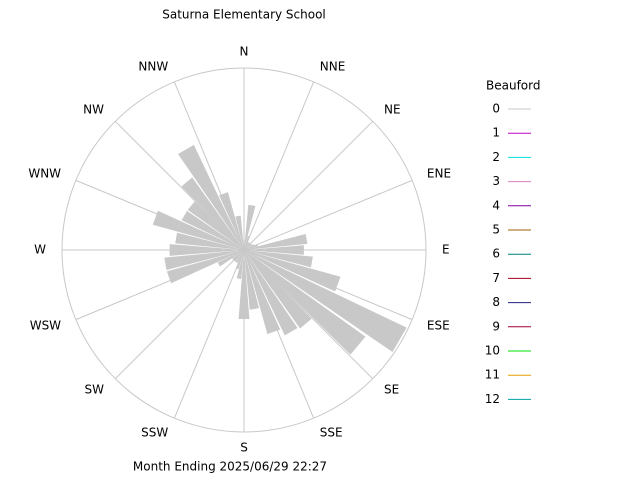 The width and height of the screenshot is (640, 480). Describe the element at coordinates (244, 15) in the screenshot. I see `chart-title: Saturna Elementary School` at that location.